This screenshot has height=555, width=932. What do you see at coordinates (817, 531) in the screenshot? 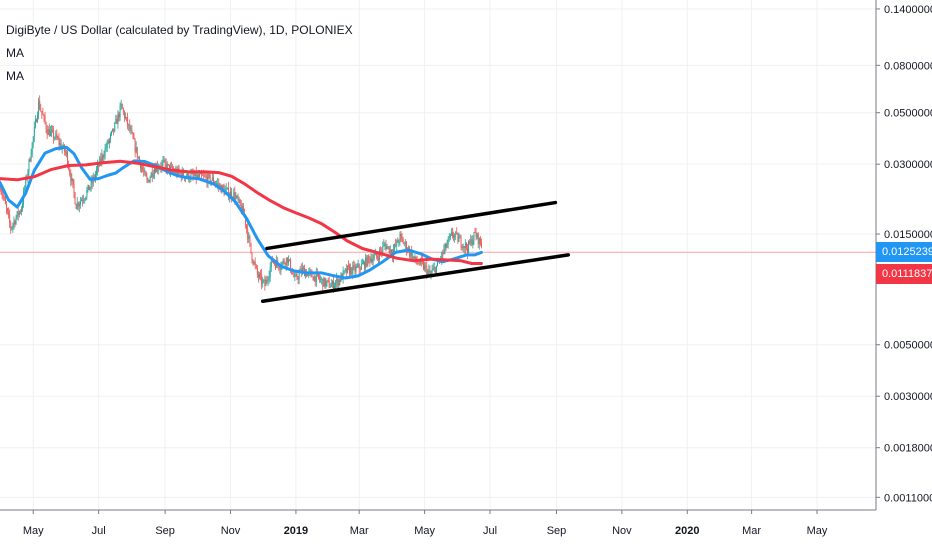
I see `x-tick-label: May` at bounding box center [817, 531].